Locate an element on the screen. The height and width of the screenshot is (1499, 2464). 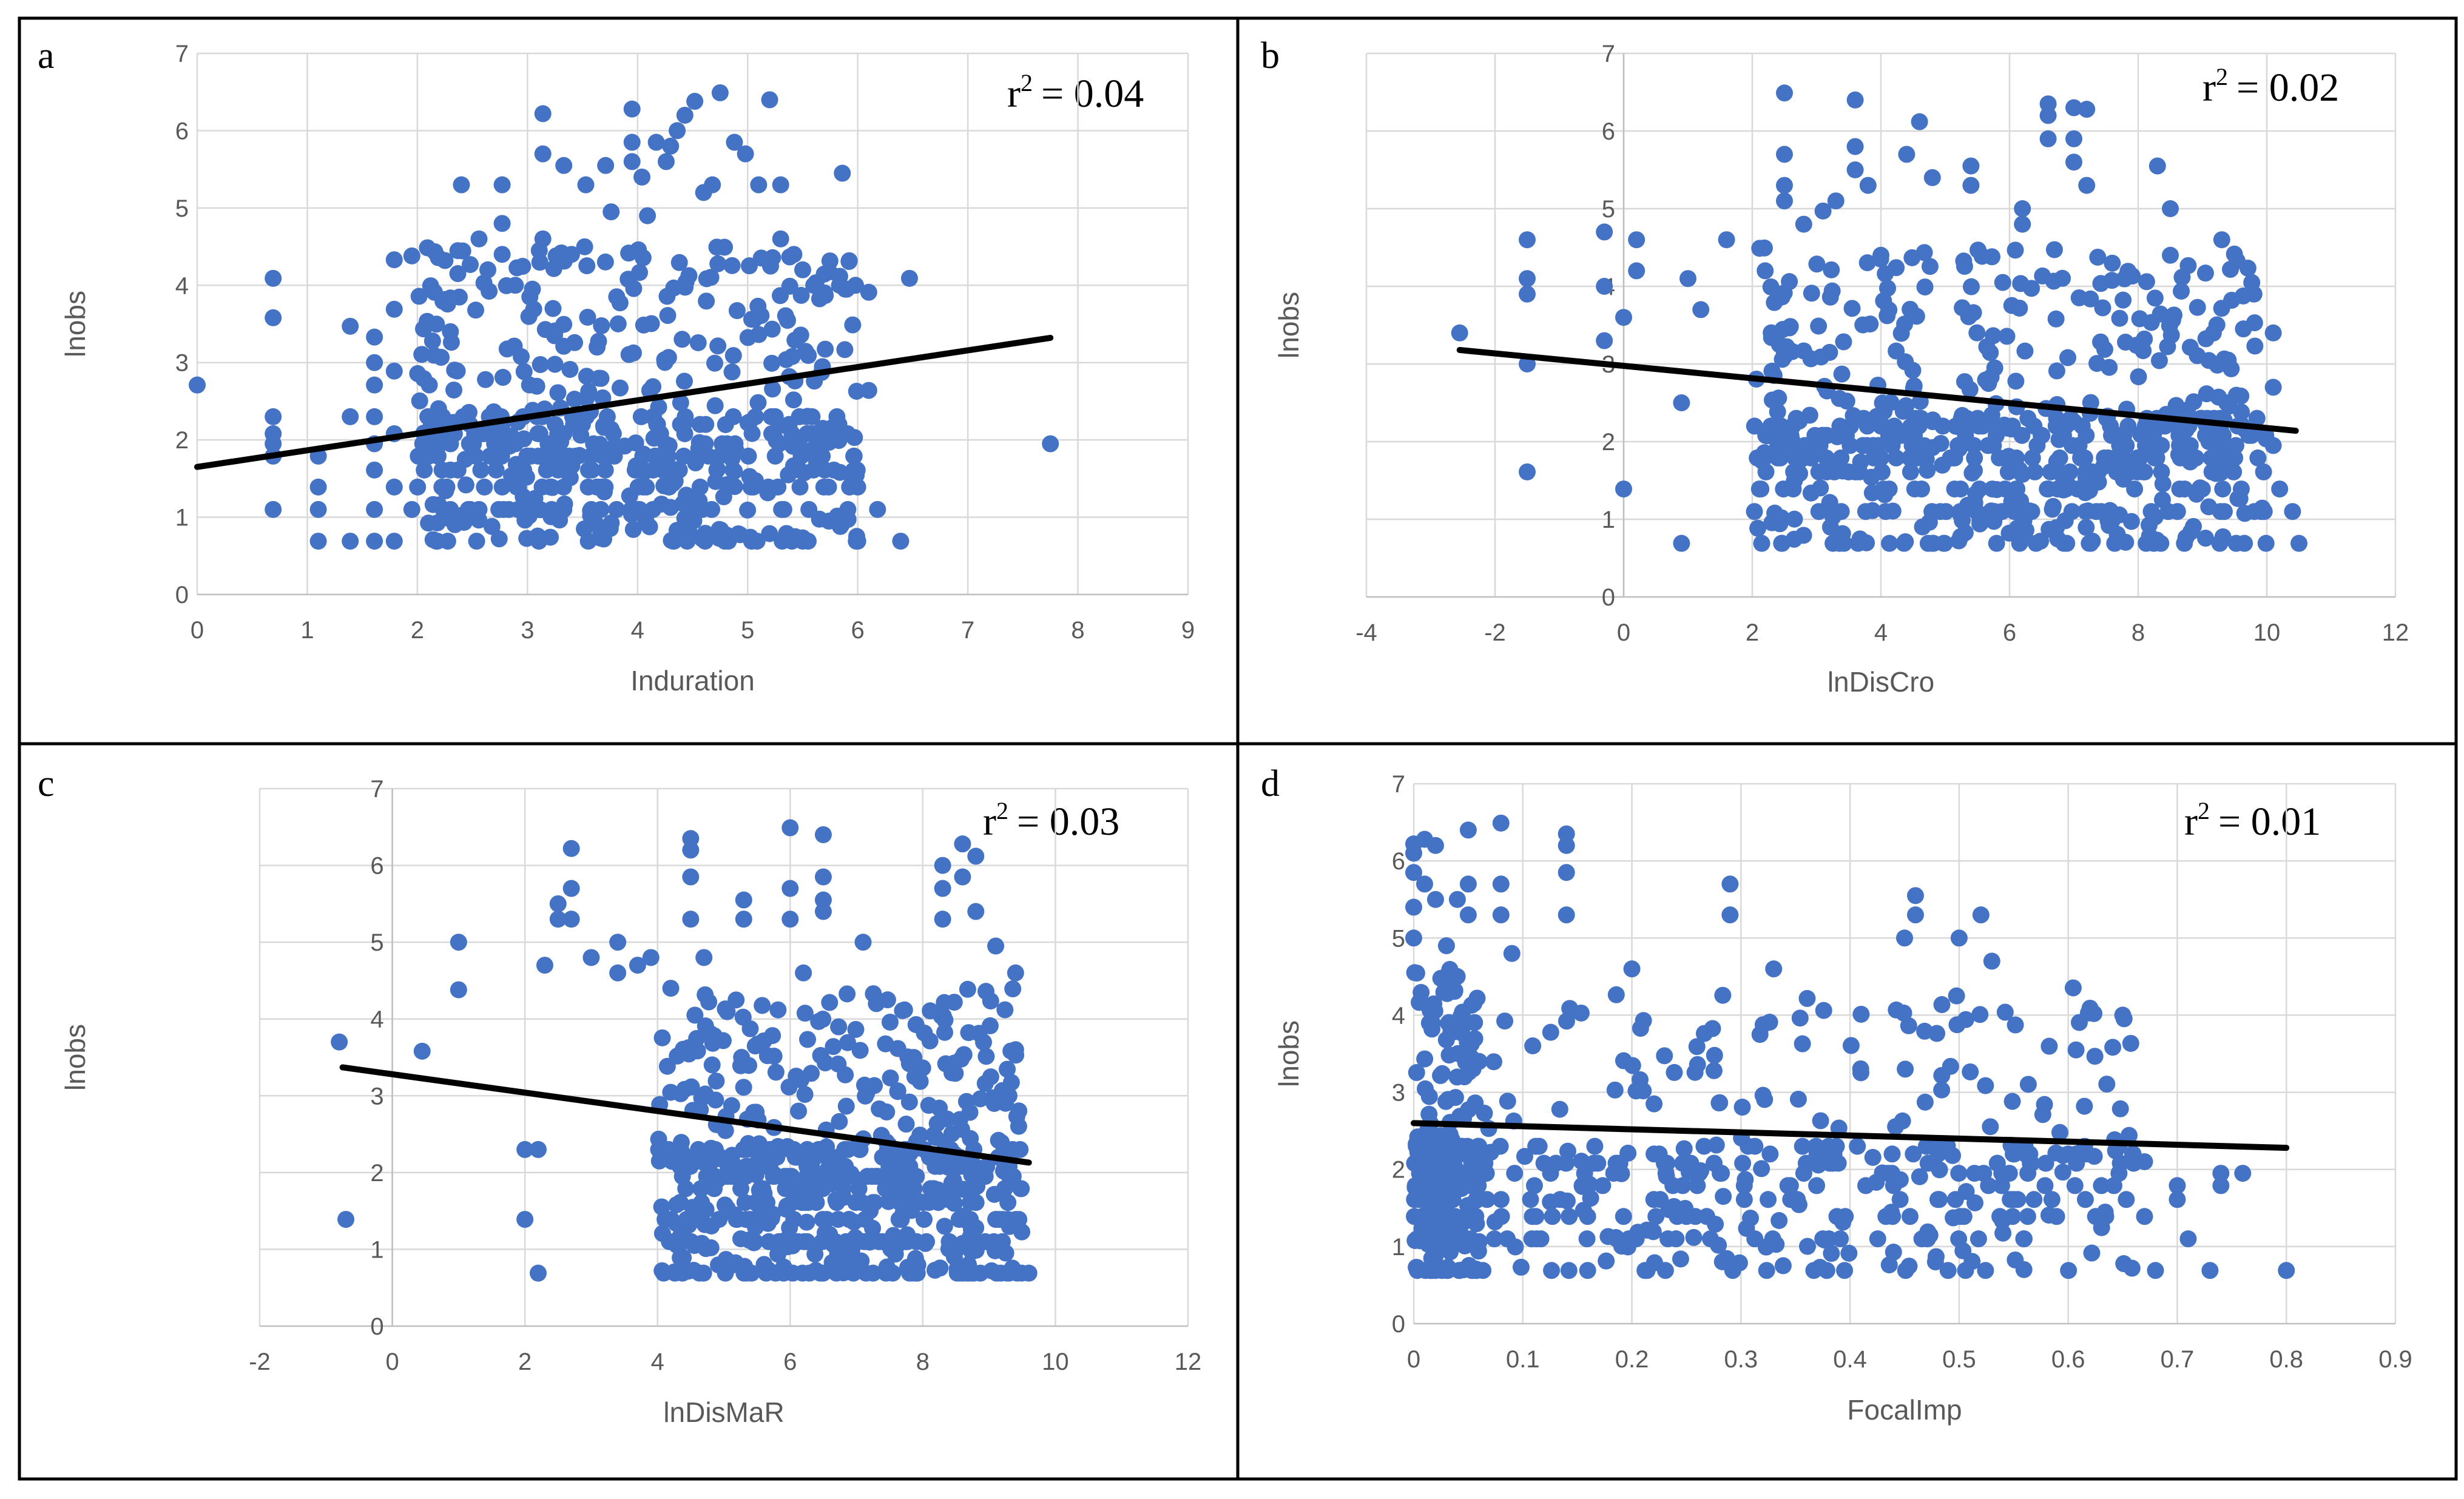
x-tick-label: 4 is located at coordinates (657, 1362).